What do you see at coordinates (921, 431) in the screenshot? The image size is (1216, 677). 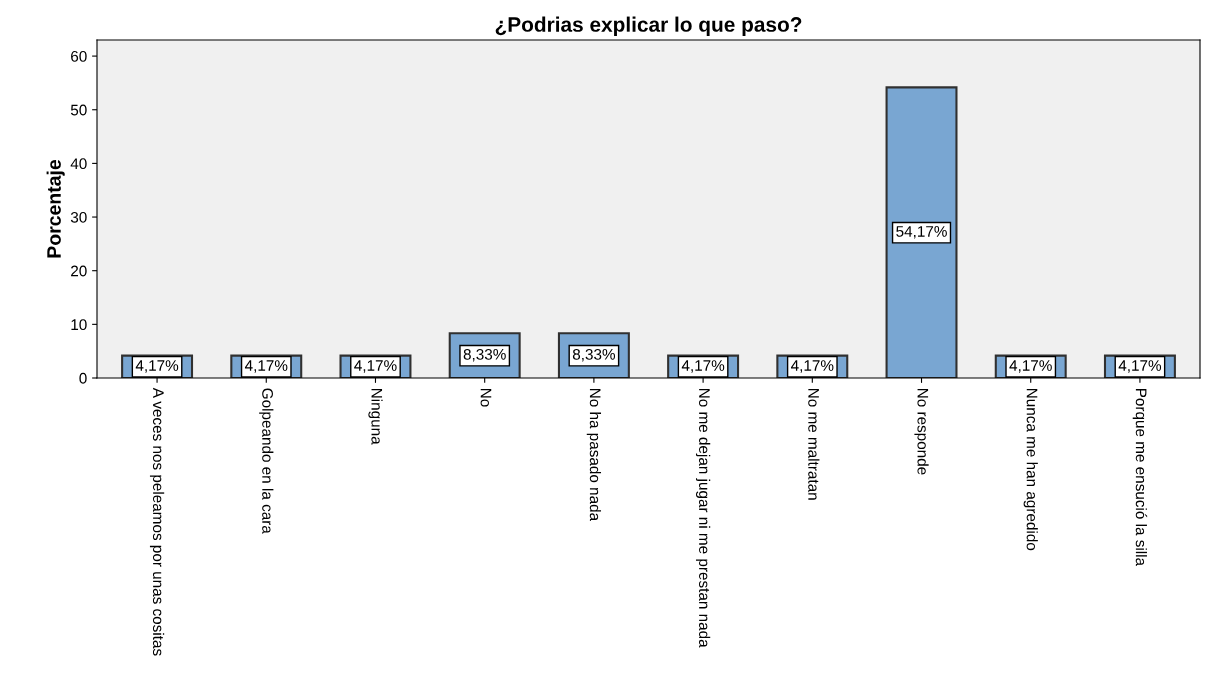 I see `x-tick-label: No responde` at bounding box center [921, 431].